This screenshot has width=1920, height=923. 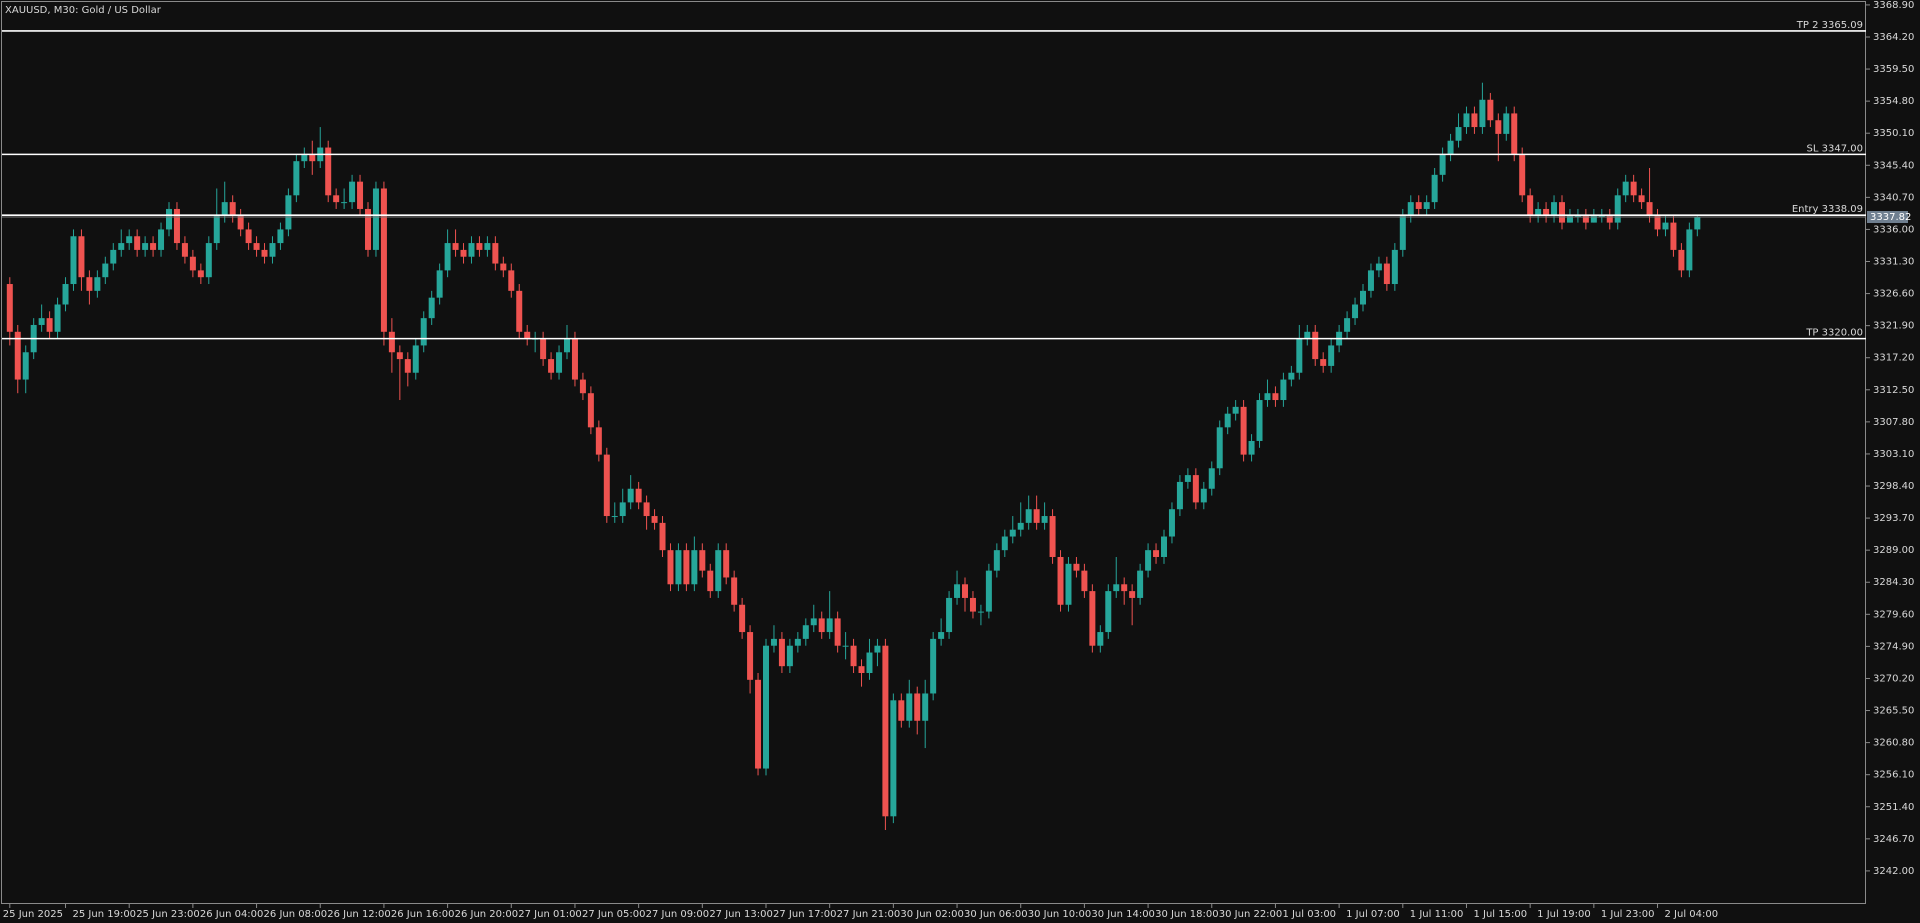 I want to click on y-tick-label: 3331.30, so click(x=1893, y=262).